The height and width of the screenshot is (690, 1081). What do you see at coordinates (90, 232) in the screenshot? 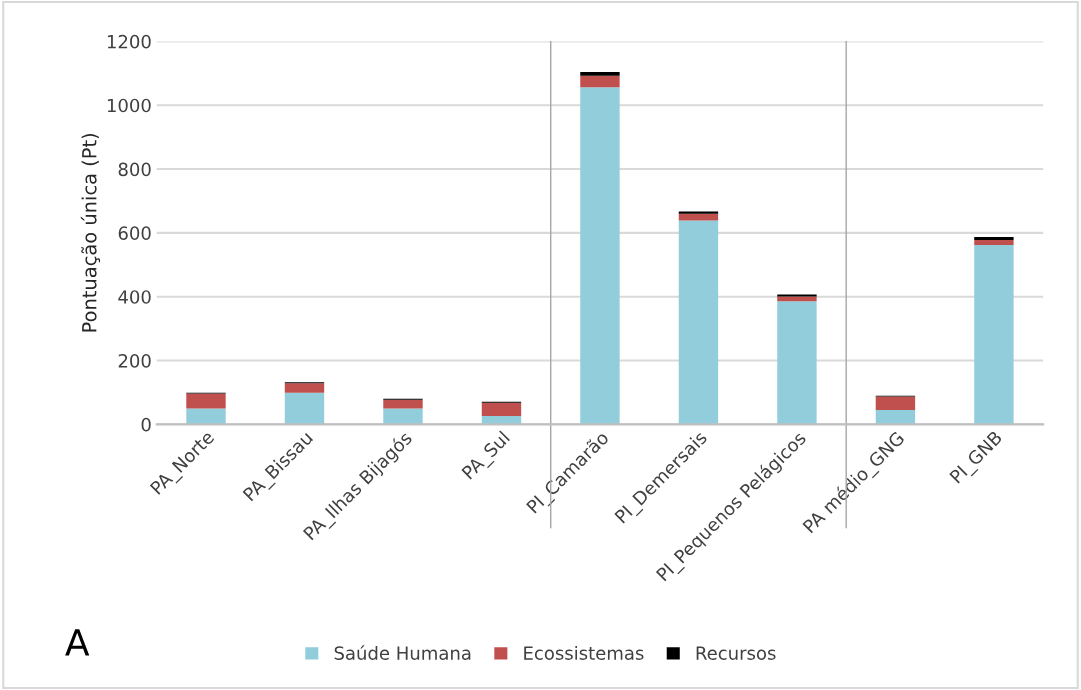
I see `y-axis-title: Pontuação única (Pt)` at bounding box center [90, 232].